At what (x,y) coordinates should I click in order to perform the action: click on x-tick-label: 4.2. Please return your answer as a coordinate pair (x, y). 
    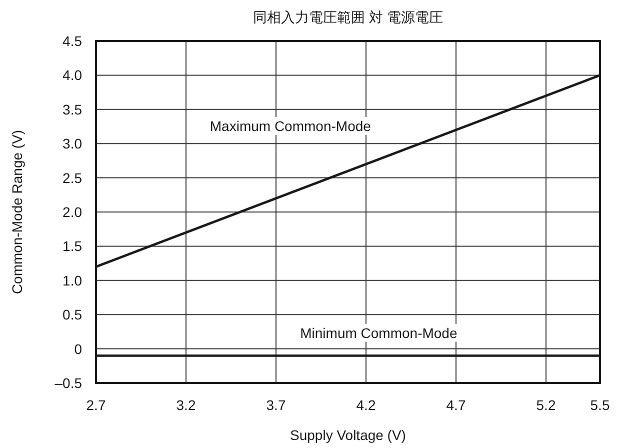
    Looking at the image, I should click on (366, 405).